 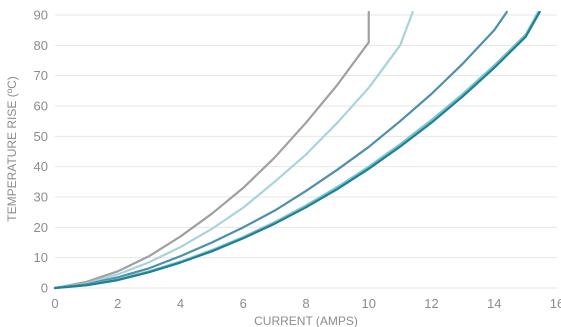 I want to click on y-tick-labels: 0 10 20 30 40 50 60 70 80 90, so click(x=41, y=152).